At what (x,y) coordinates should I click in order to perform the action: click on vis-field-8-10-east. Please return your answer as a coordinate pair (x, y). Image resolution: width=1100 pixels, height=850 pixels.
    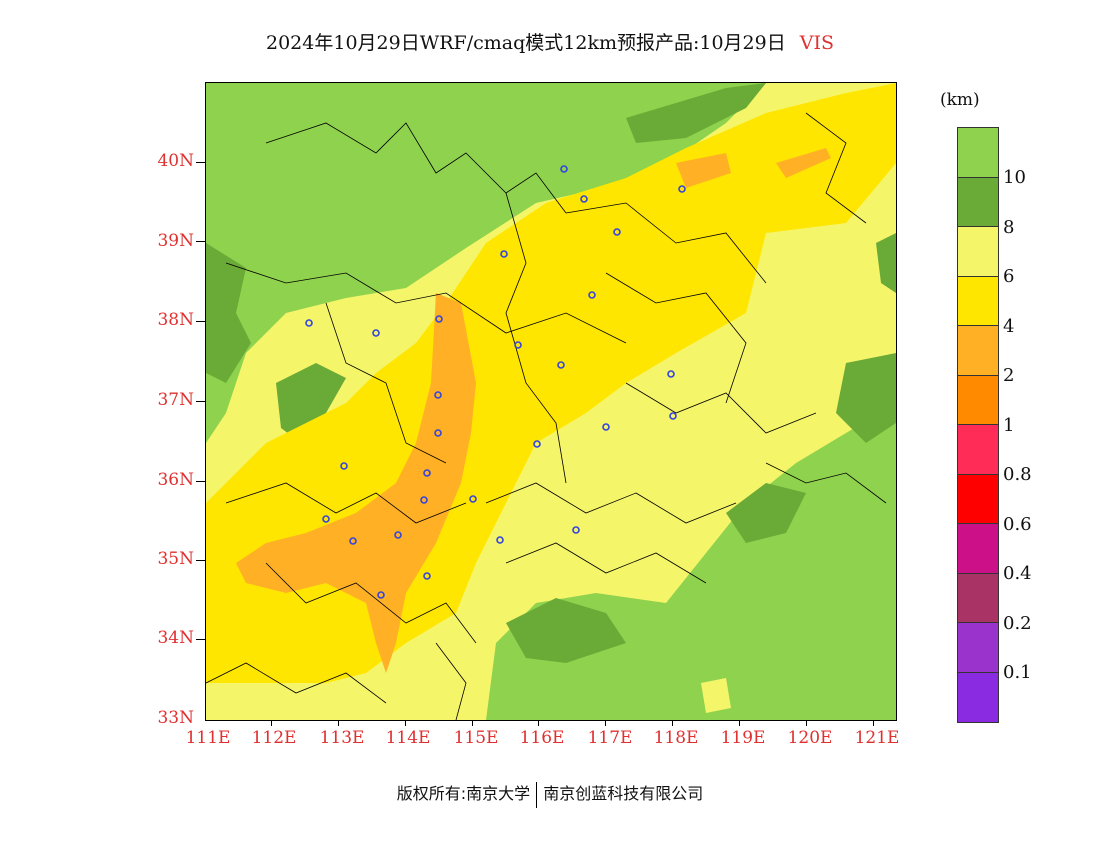
    Looking at the image, I should click on (866, 398).